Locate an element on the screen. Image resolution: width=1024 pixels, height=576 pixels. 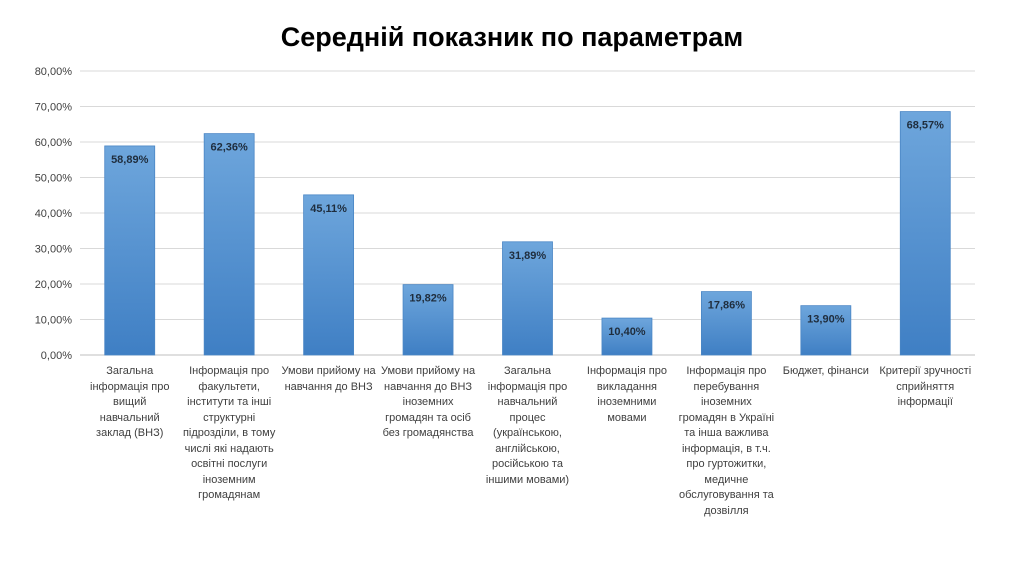
data-label: 17,86% is located at coordinates (727, 306).